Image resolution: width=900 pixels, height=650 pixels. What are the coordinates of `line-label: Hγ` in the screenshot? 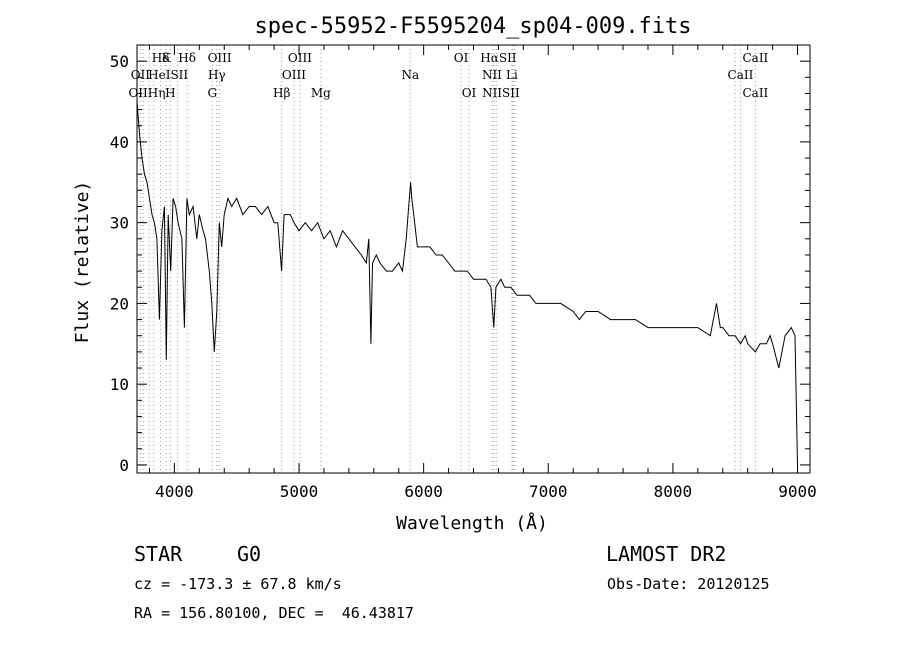 It's located at (217, 75).